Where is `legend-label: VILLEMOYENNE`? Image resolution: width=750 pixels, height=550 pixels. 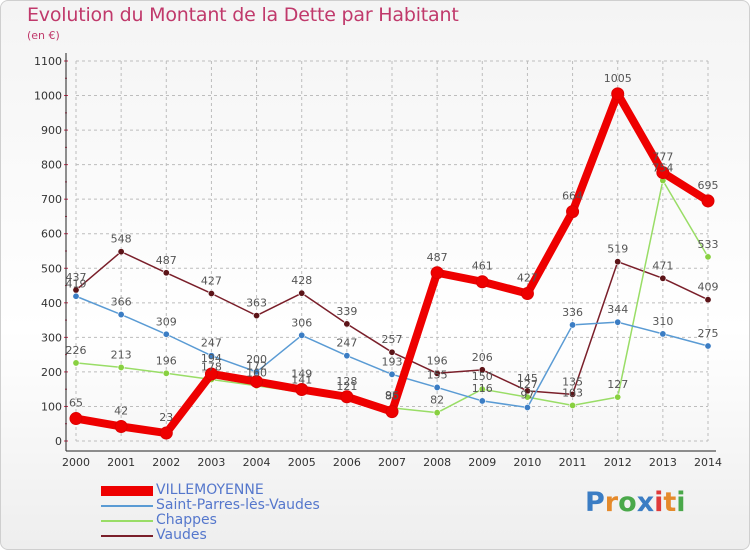
legend-label: VILLEMOYENNE is located at coordinates (210, 490).